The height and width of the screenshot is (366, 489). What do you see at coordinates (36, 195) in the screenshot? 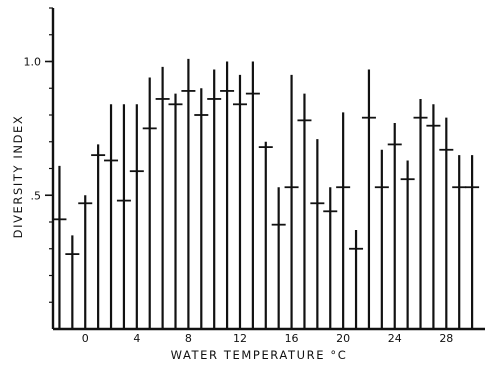
I see `y-tick-label: .5` at bounding box center [36, 195].